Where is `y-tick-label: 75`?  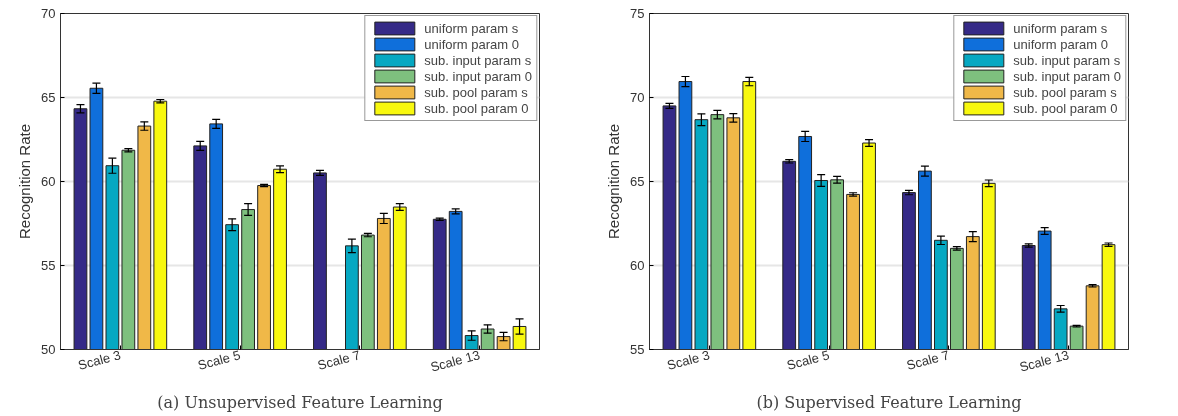
y-tick-label: 75 is located at coordinates (637, 13).